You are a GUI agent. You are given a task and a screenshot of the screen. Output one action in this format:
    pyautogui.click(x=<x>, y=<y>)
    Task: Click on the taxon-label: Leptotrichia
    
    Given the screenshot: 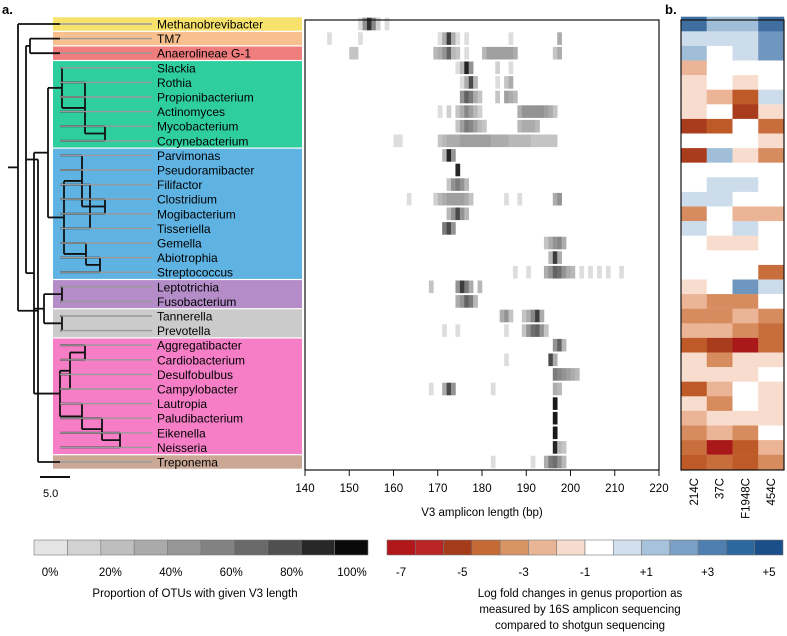 What is the action you would take?
    pyautogui.click(x=188, y=287)
    